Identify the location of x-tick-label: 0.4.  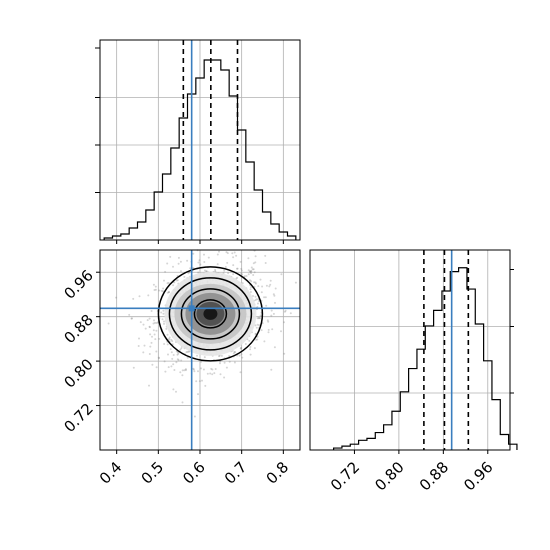
(111, 473).